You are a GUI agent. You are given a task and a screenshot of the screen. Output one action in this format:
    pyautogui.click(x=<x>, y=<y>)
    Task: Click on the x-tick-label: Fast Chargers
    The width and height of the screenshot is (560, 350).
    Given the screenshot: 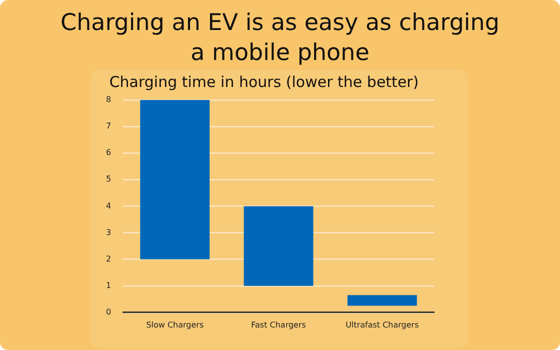 What is the action you would take?
    pyautogui.click(x=278, y=325)
    